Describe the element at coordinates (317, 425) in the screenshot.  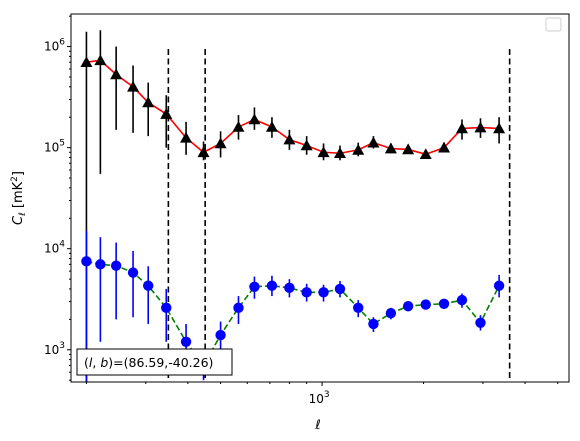
I see `x-axis-label: ℓ` at that location.